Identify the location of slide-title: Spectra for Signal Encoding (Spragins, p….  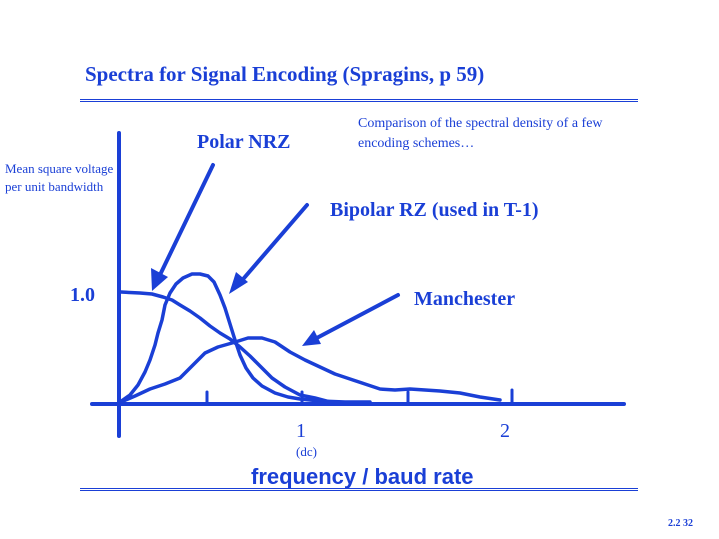
(285, 74).